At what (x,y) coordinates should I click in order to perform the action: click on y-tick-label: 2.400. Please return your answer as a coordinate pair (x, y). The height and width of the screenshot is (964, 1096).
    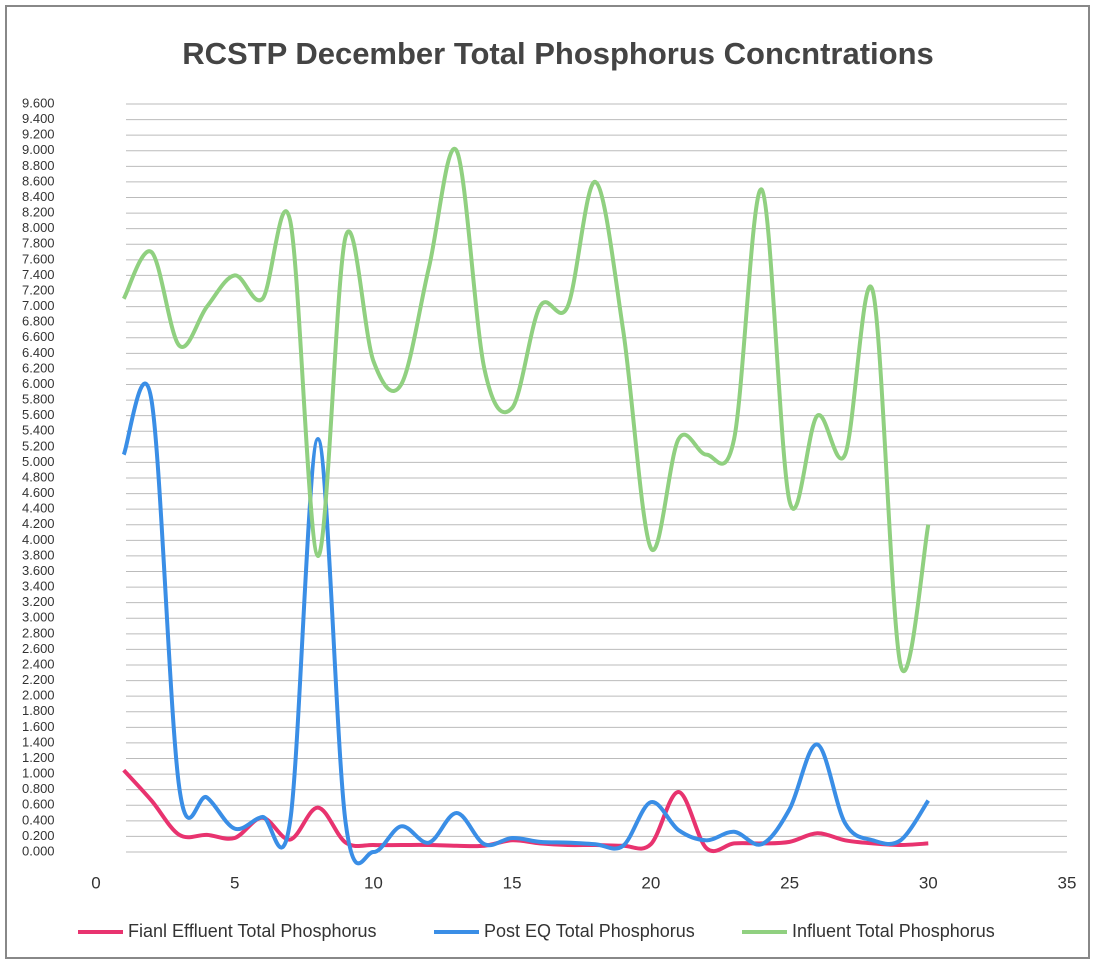
    Looking at the image, I should click on (38, 663).